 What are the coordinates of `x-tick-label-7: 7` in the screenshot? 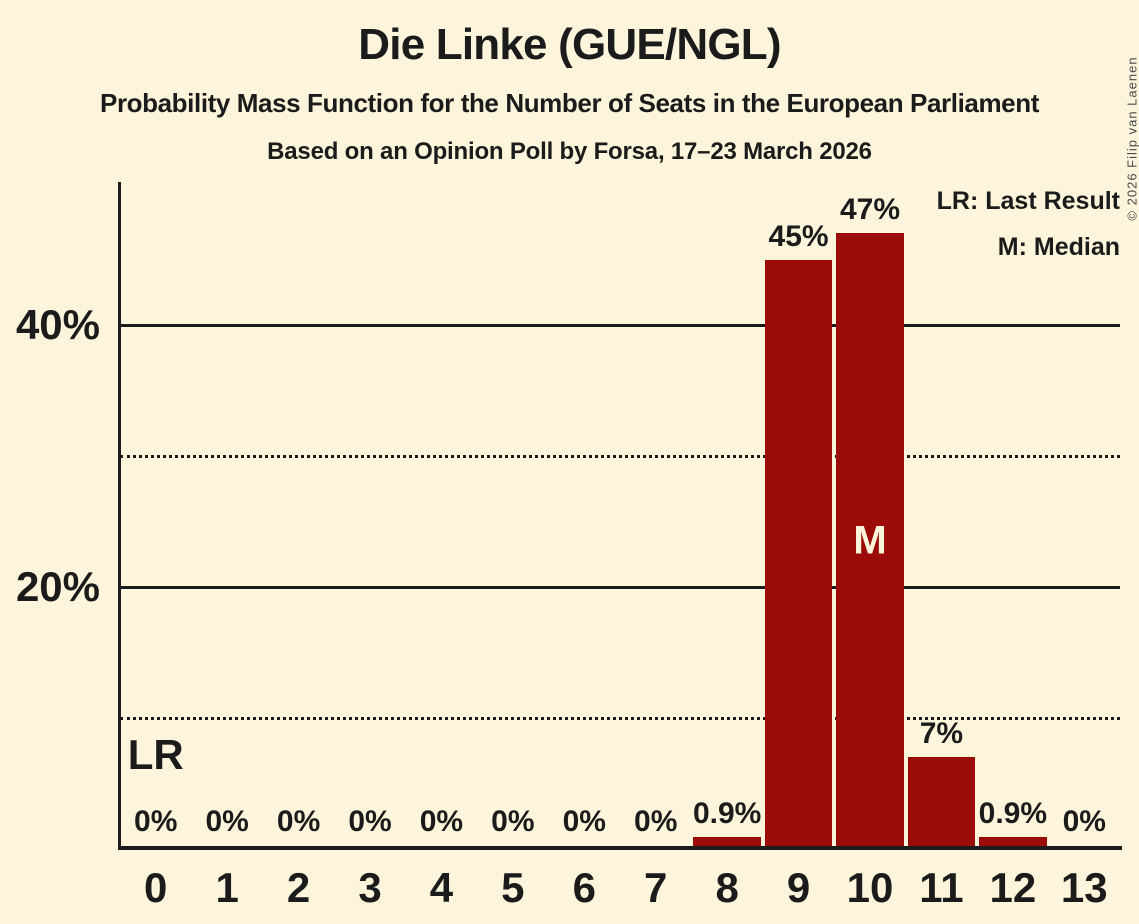 It's located at (656, 887).